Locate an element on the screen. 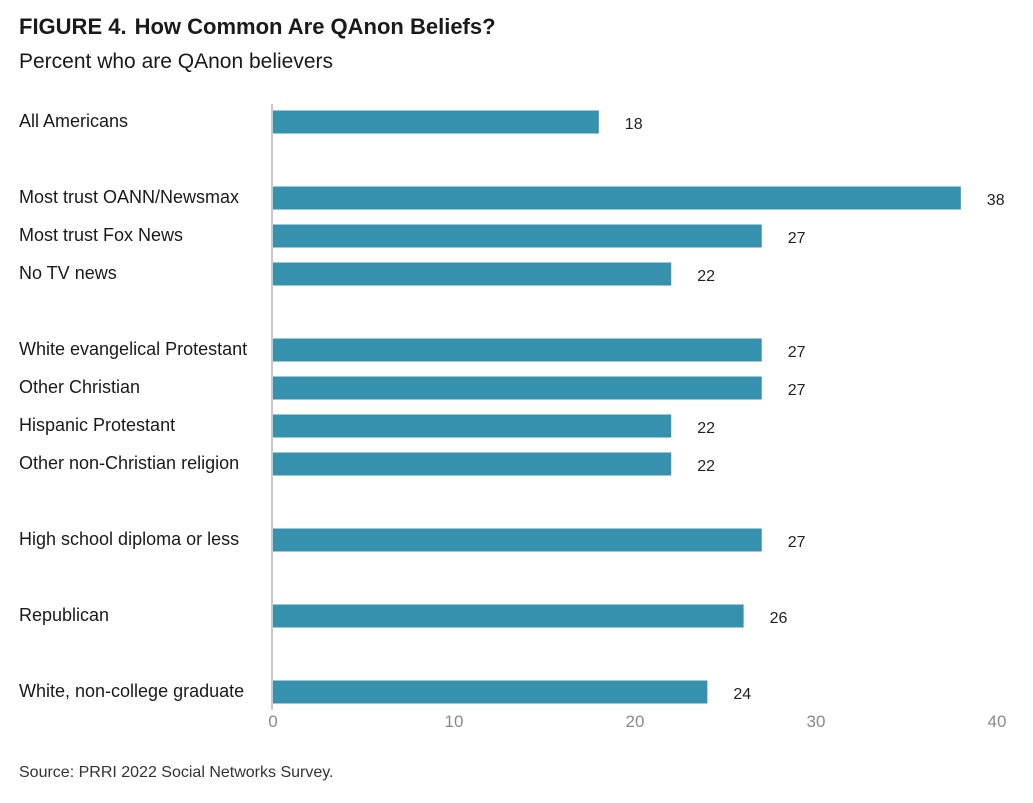  chart-title: FIGURE 4. How Common Are QAnon Beliefs? is located at coordinates (257, 27).